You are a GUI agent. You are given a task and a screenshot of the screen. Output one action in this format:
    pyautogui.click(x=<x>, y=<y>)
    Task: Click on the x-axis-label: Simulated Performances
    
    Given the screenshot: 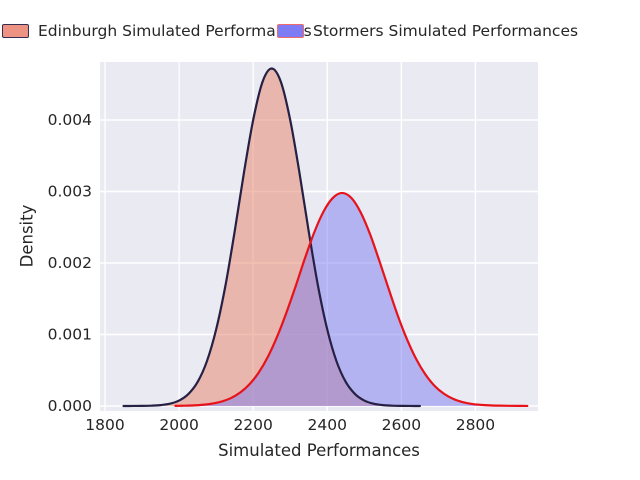 What is the action you would take?
    pyautogui.click(x=319, y=450)
    